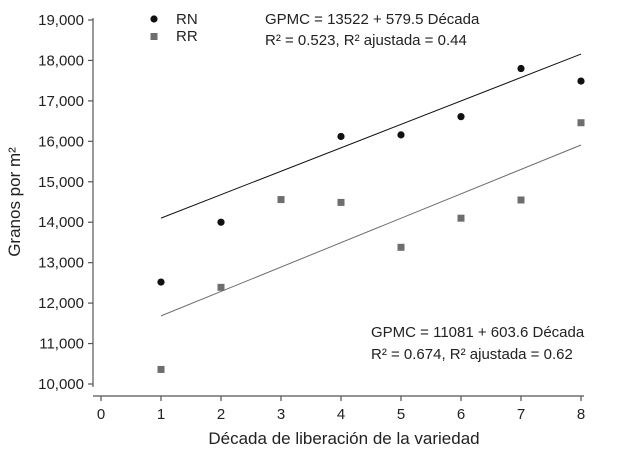 This screenshot has height=472, width=635. What do you see at coordinates (61, 344) in the screenshot?
I see `y-tick-label: 11,000` at bounding box center [61, 344].